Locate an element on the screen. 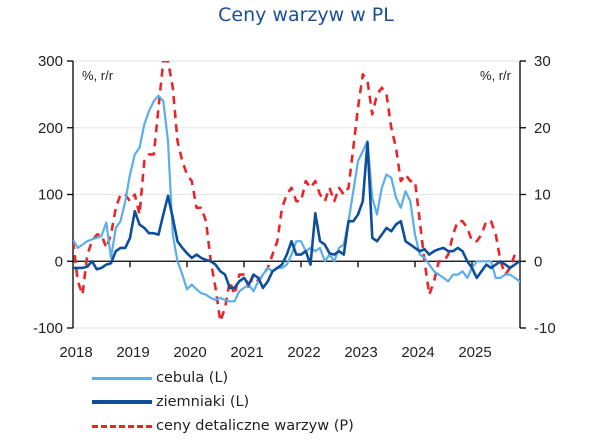  right-unit-label: %, r/r is located at coordinates (496, 75).